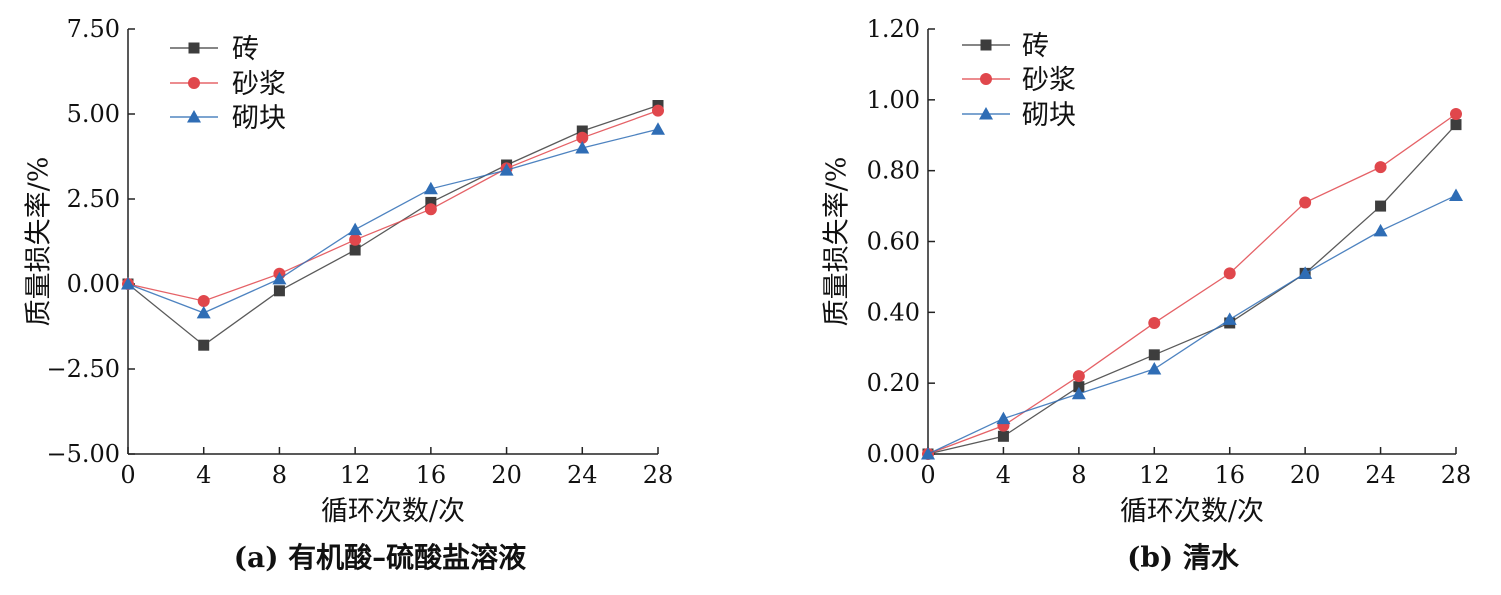  I want to click on y-tick-label: 0.60, so click(893, 242).